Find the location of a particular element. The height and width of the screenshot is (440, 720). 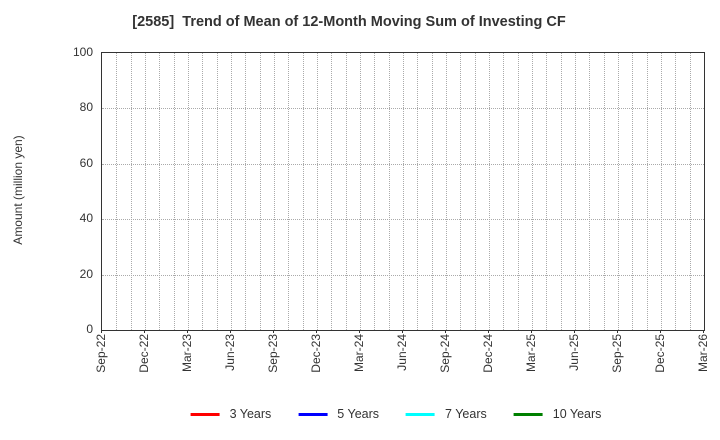

y-tick-label: 60 is located at coordinates (86, 162).